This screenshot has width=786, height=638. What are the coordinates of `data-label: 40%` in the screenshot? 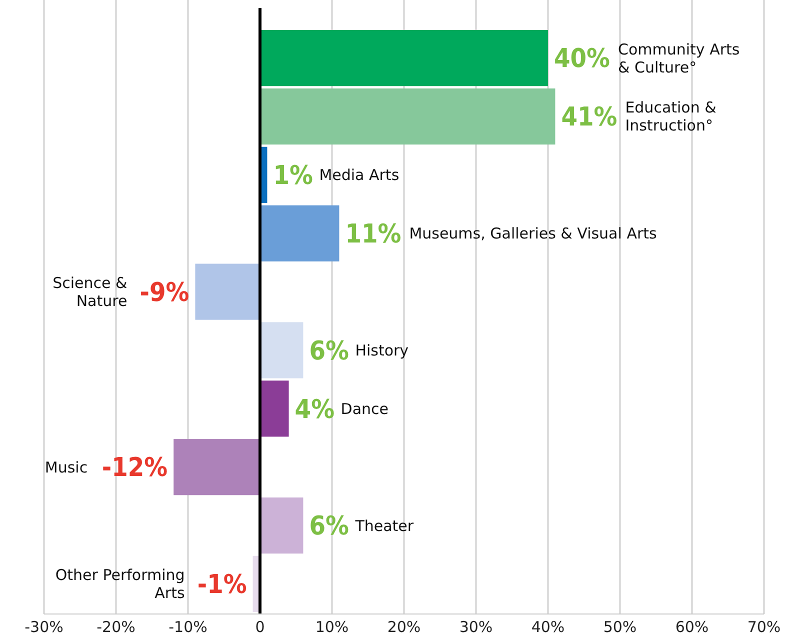 It's located at (582, 59).